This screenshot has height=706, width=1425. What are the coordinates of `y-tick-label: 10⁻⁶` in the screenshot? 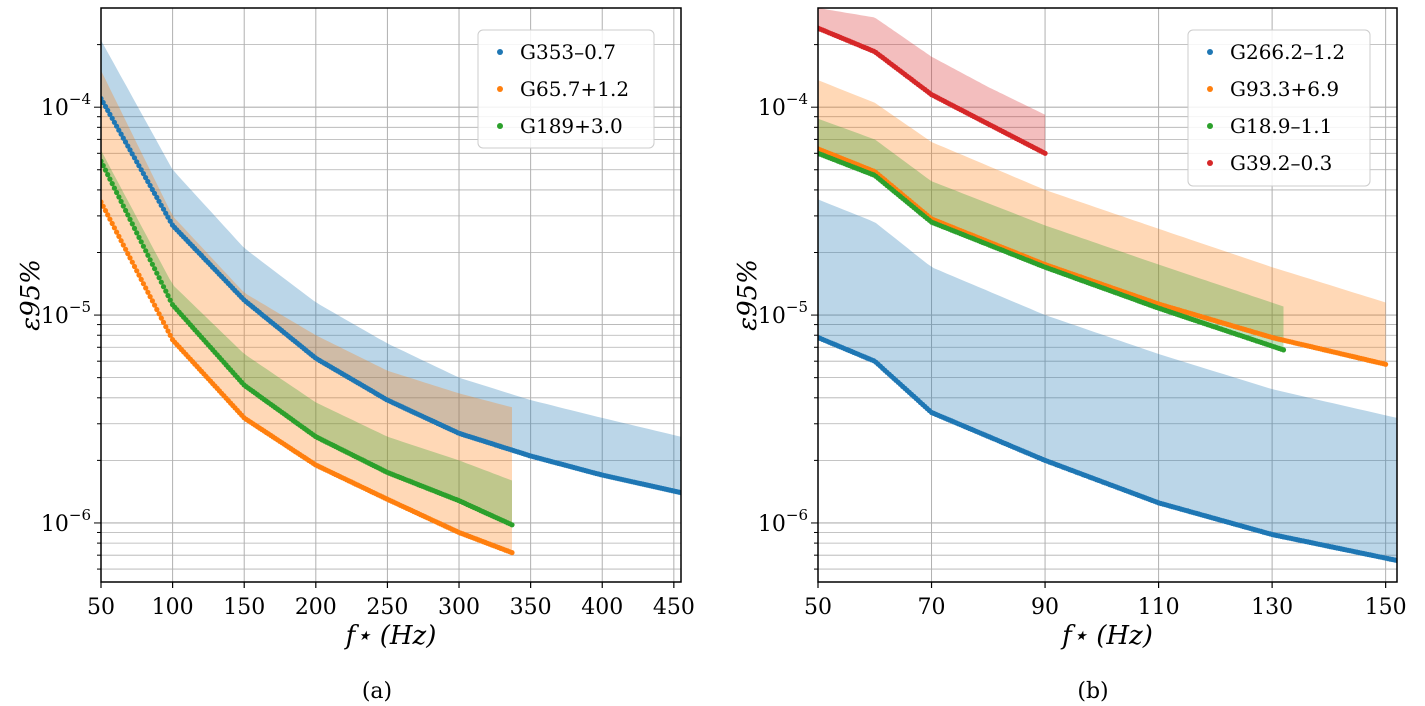 It's located at (783, 521).